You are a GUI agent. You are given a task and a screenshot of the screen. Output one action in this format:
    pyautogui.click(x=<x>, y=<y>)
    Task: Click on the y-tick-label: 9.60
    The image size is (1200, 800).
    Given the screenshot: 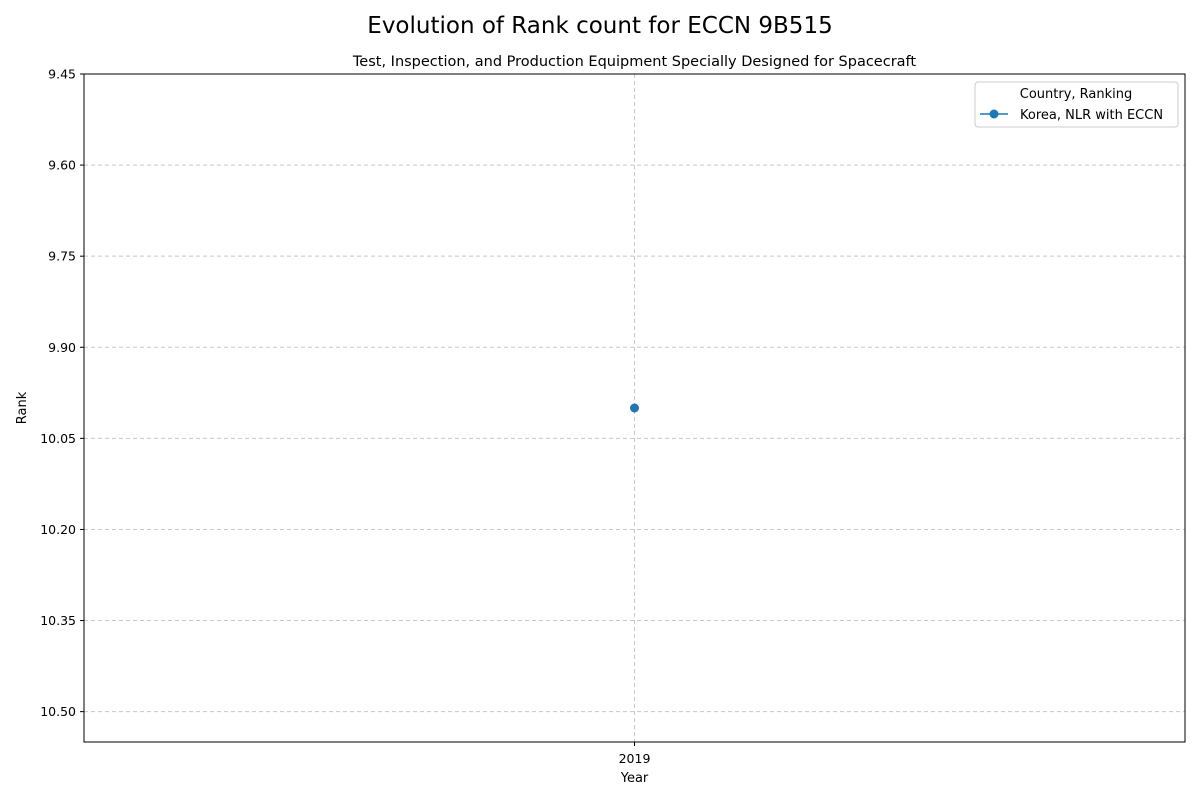 What is the action you would take?
    pyautogui.click(x=62, y=165)
    